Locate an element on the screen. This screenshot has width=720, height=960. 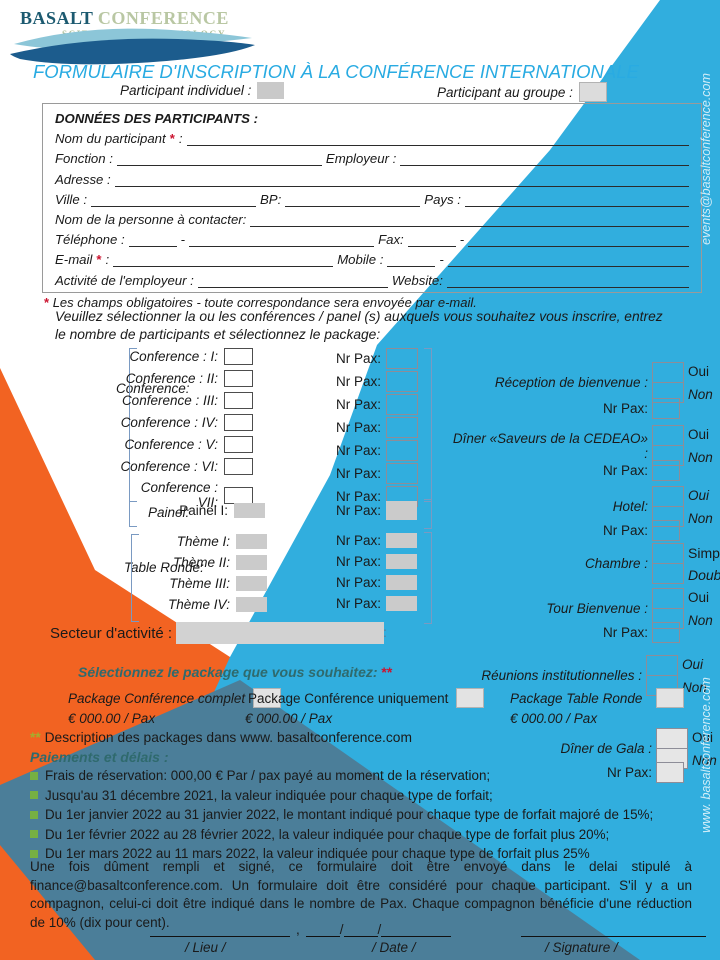
conference-1-pax-input is located at coordinates (402, 358).